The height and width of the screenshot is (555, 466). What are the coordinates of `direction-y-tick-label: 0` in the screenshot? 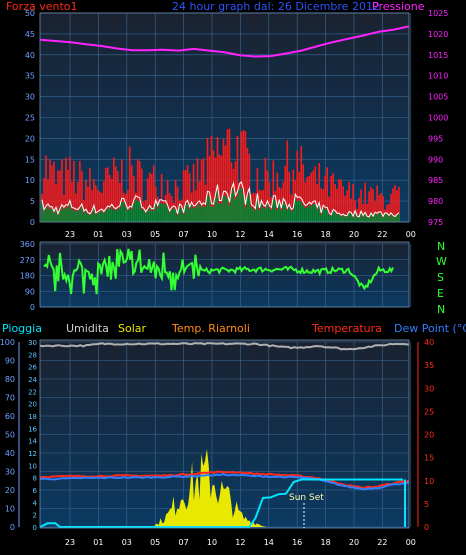 It's located at (32, 307).